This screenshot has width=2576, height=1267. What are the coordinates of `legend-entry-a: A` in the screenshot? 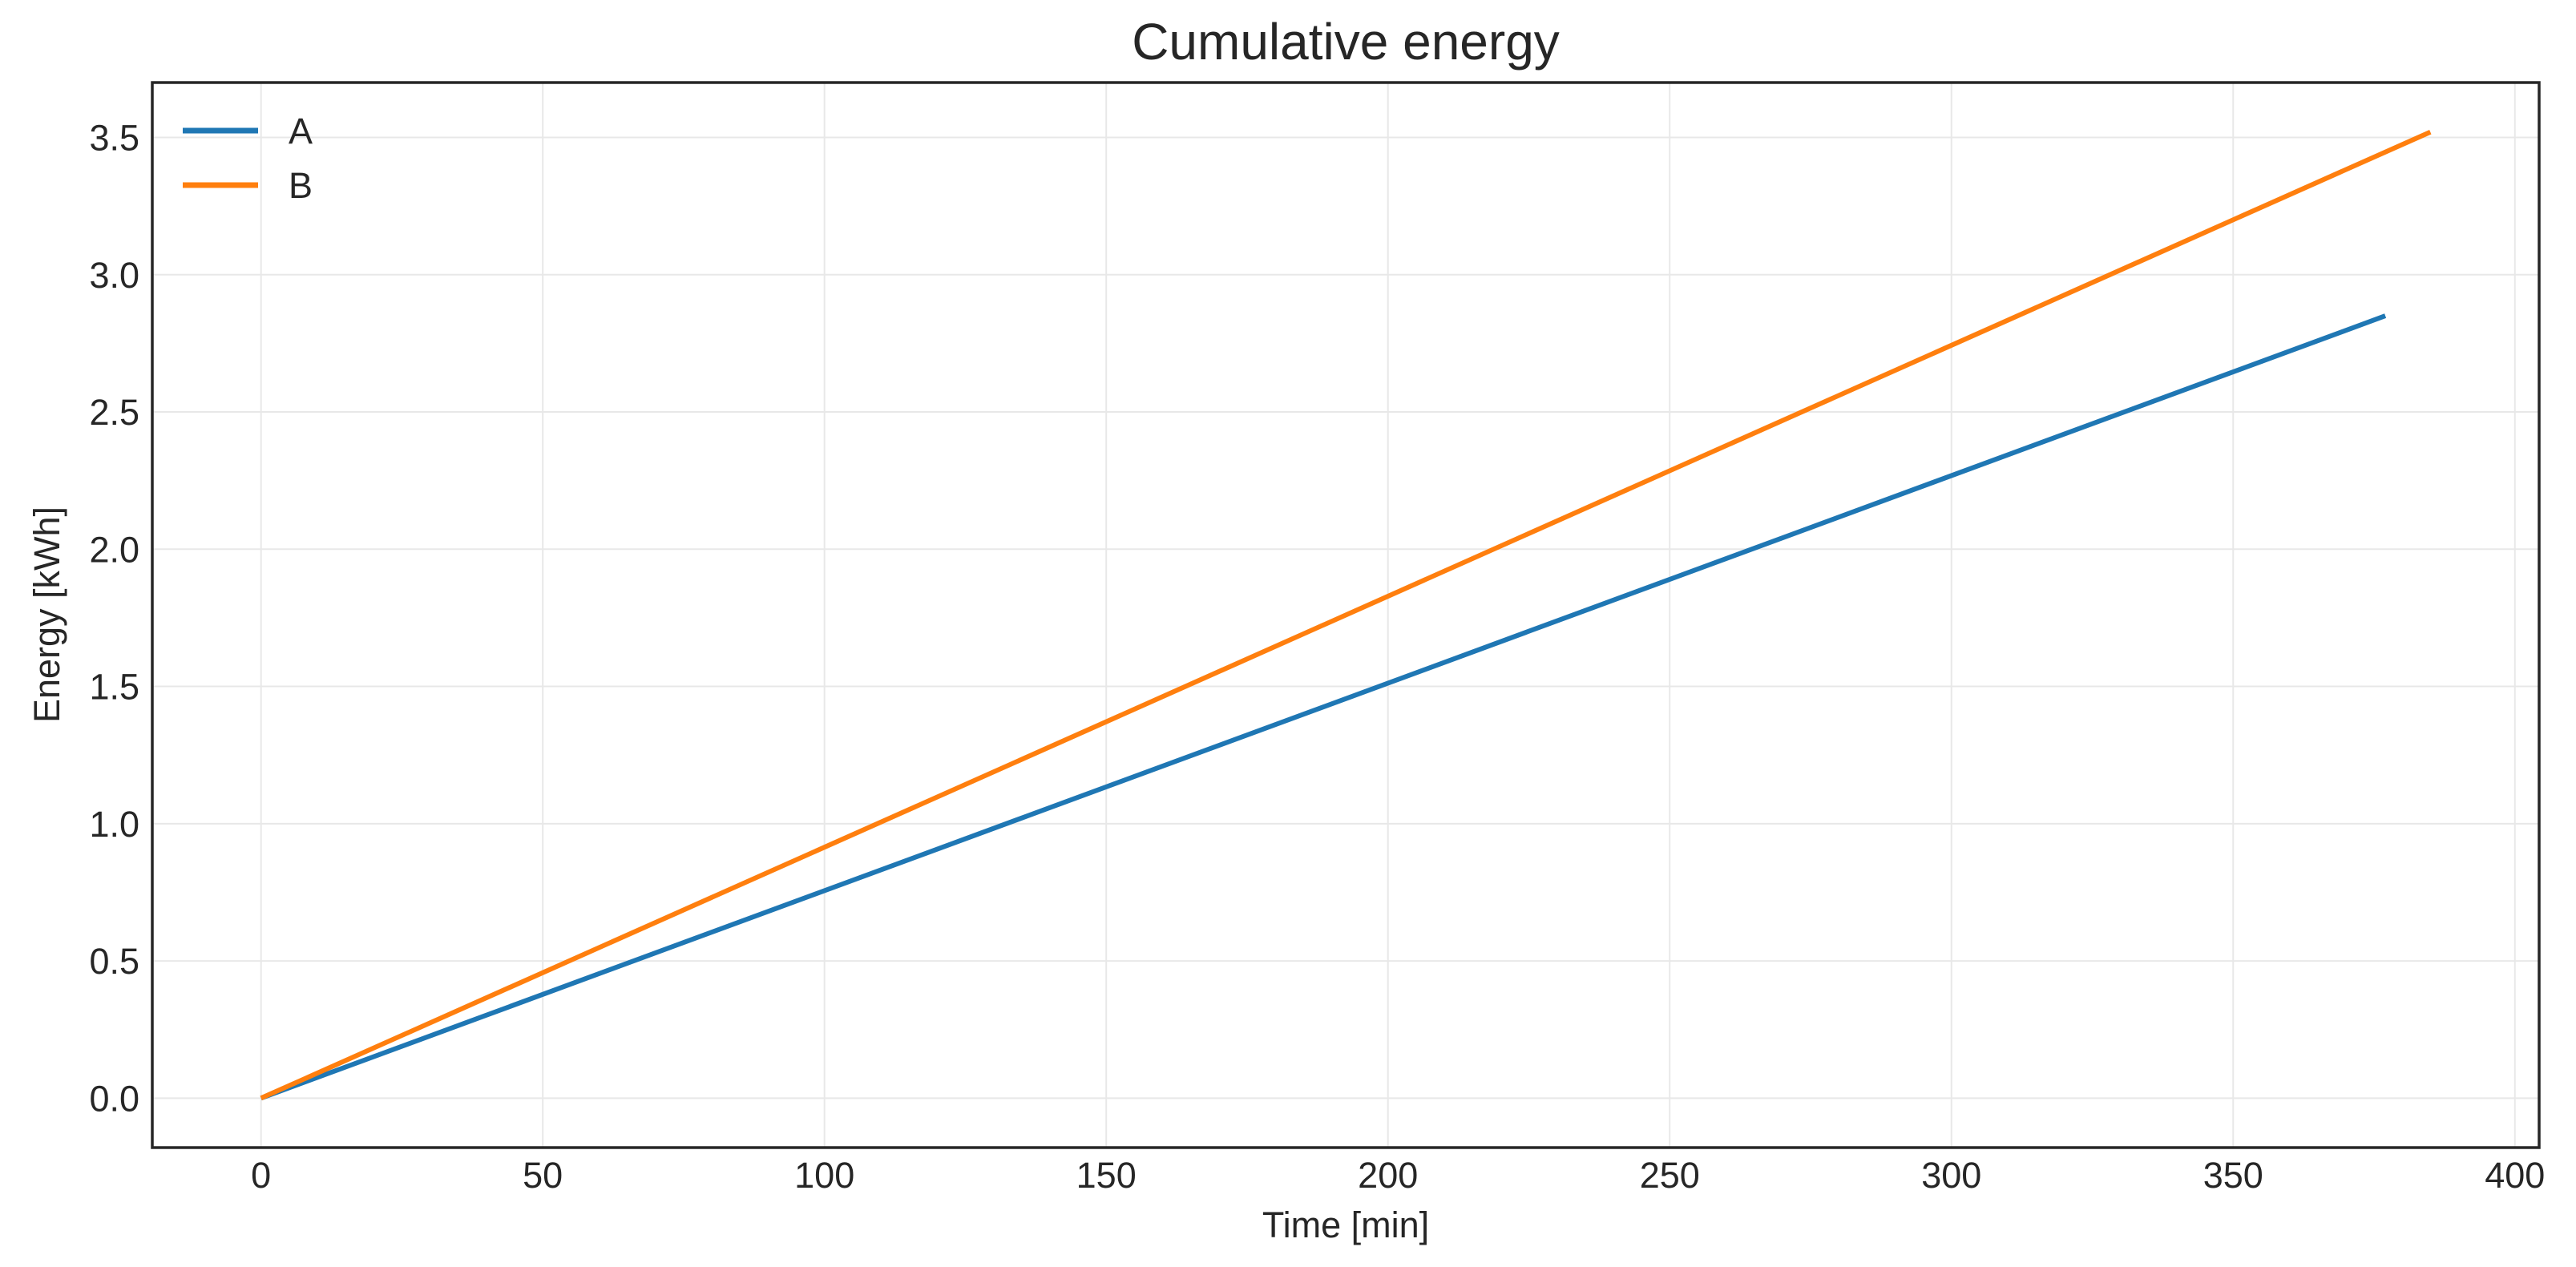 It's located at (248, 131).